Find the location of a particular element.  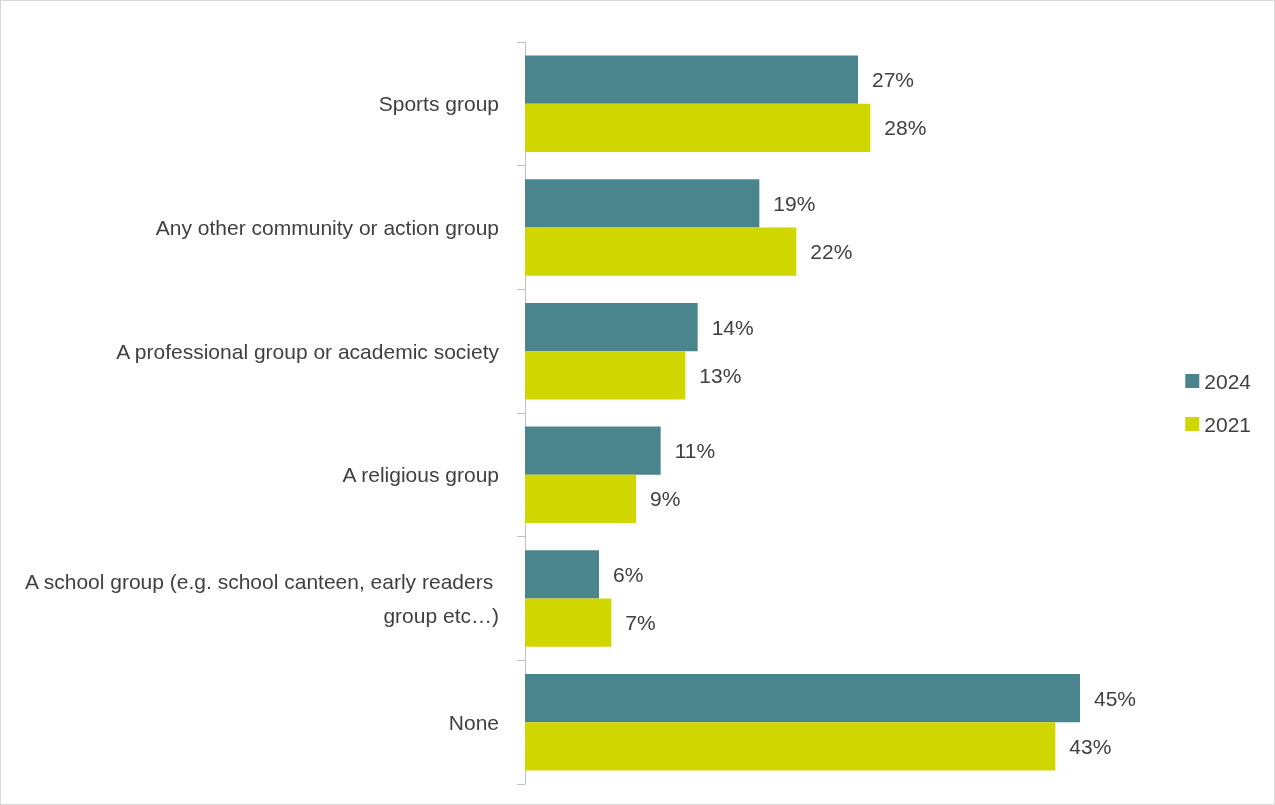

data-label: 27% is located at coordinates (893, 80).